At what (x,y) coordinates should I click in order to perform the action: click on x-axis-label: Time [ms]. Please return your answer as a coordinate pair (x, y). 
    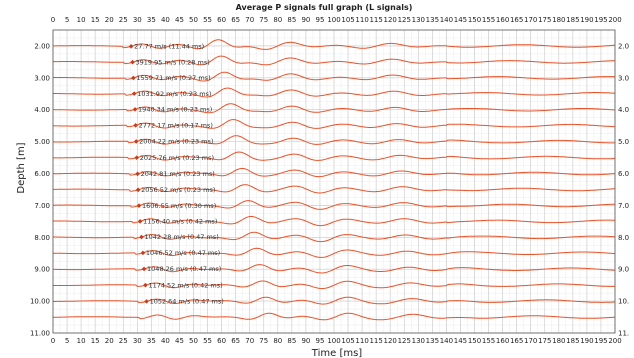
    Looking at the image, I should click on (337, 353).